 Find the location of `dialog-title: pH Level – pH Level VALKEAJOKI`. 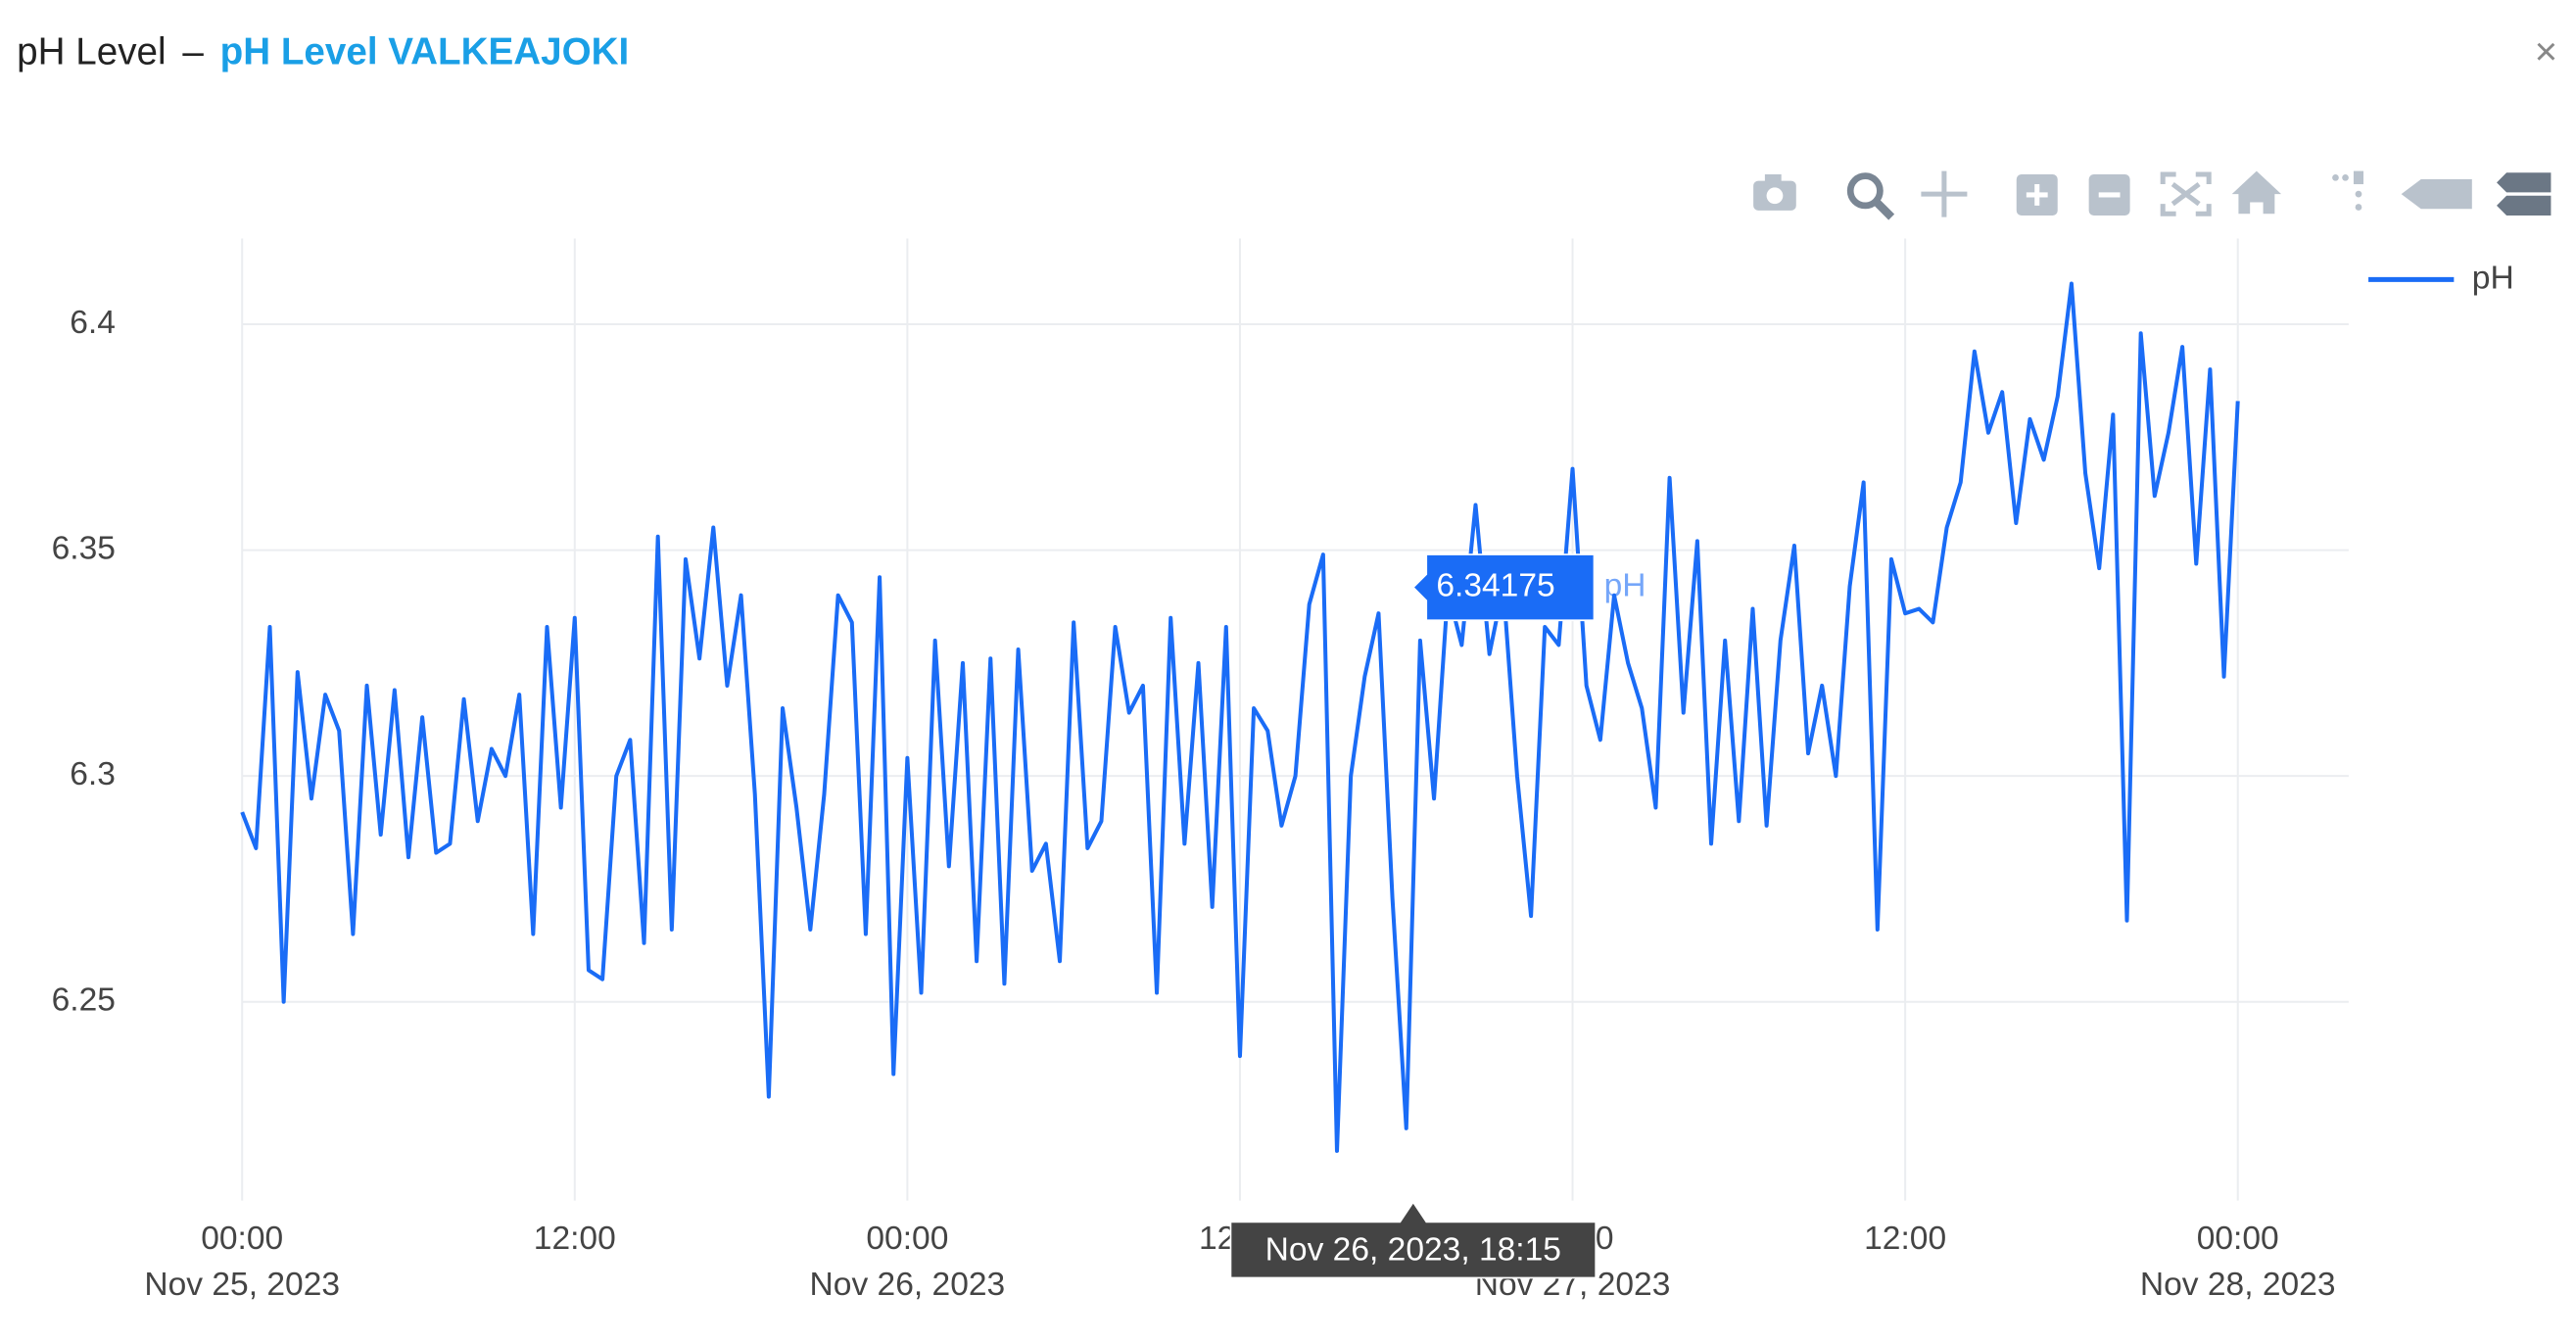

dialog-title: pH Level – pH Level VALKEAJOKI is located at coordinates (323, 52).